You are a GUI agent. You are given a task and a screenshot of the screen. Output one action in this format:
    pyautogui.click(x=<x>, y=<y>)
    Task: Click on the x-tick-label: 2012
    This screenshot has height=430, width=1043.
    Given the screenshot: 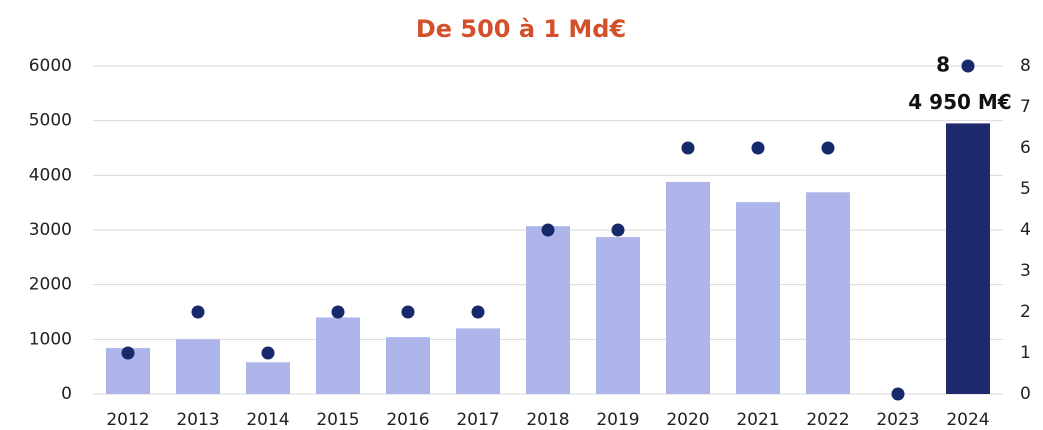 What is the action you would take?
    pyautogui.click(x=127, y=420)
    